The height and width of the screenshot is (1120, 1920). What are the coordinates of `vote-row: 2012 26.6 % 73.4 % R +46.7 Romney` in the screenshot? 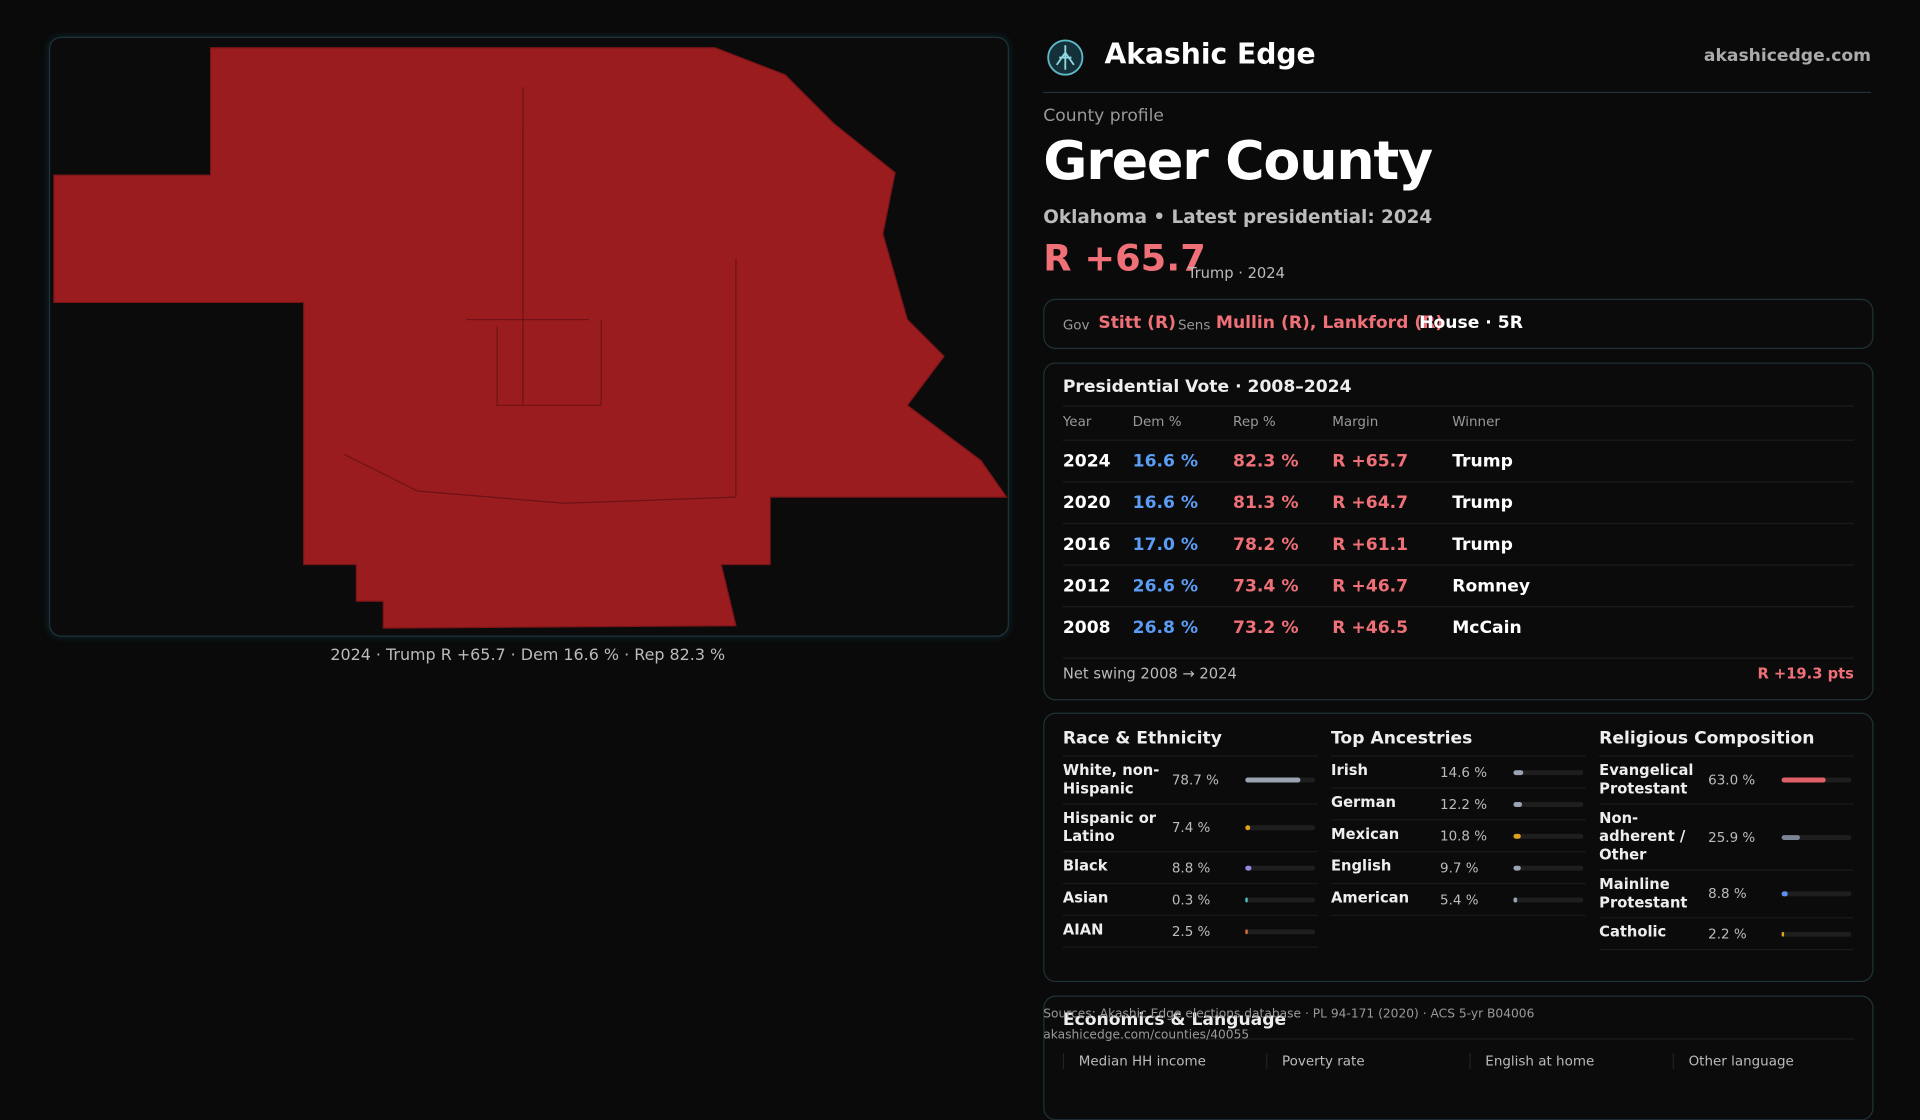 It's located at (1458, 585).